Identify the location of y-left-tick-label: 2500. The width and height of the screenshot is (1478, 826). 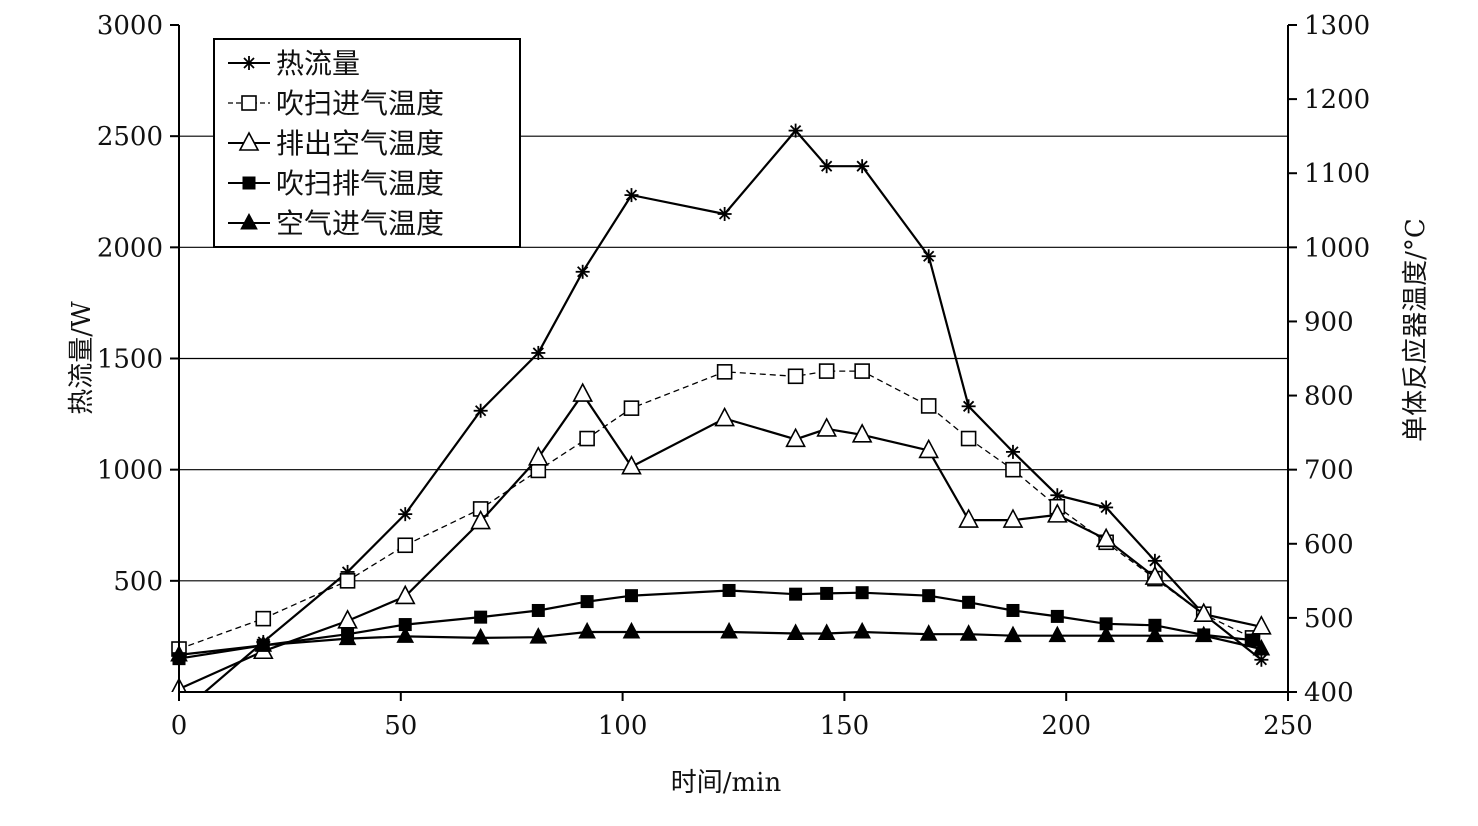
(130, 137).